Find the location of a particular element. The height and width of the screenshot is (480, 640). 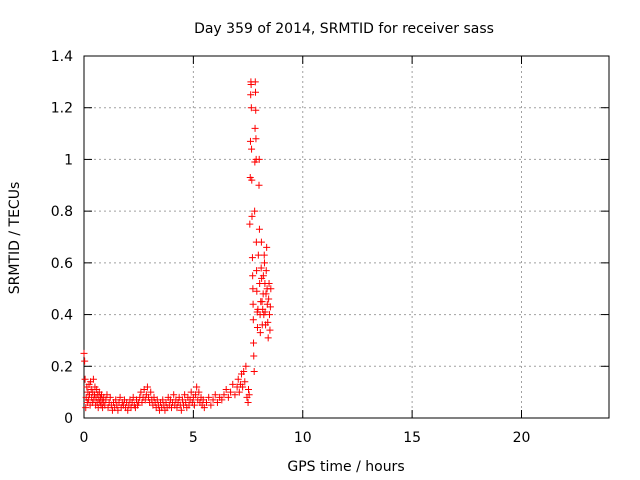

y-tick-label: 0.2 is located at coordinates (62, 367).